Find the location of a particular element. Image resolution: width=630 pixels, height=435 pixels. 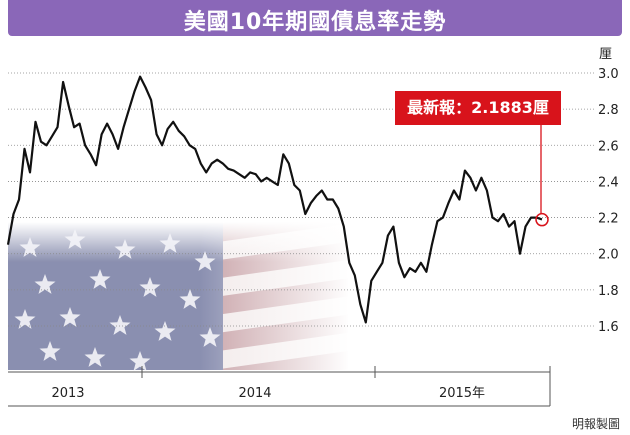

latest-value-callout: 最新報：2.1883厘 is located at coordinates (478, 108).